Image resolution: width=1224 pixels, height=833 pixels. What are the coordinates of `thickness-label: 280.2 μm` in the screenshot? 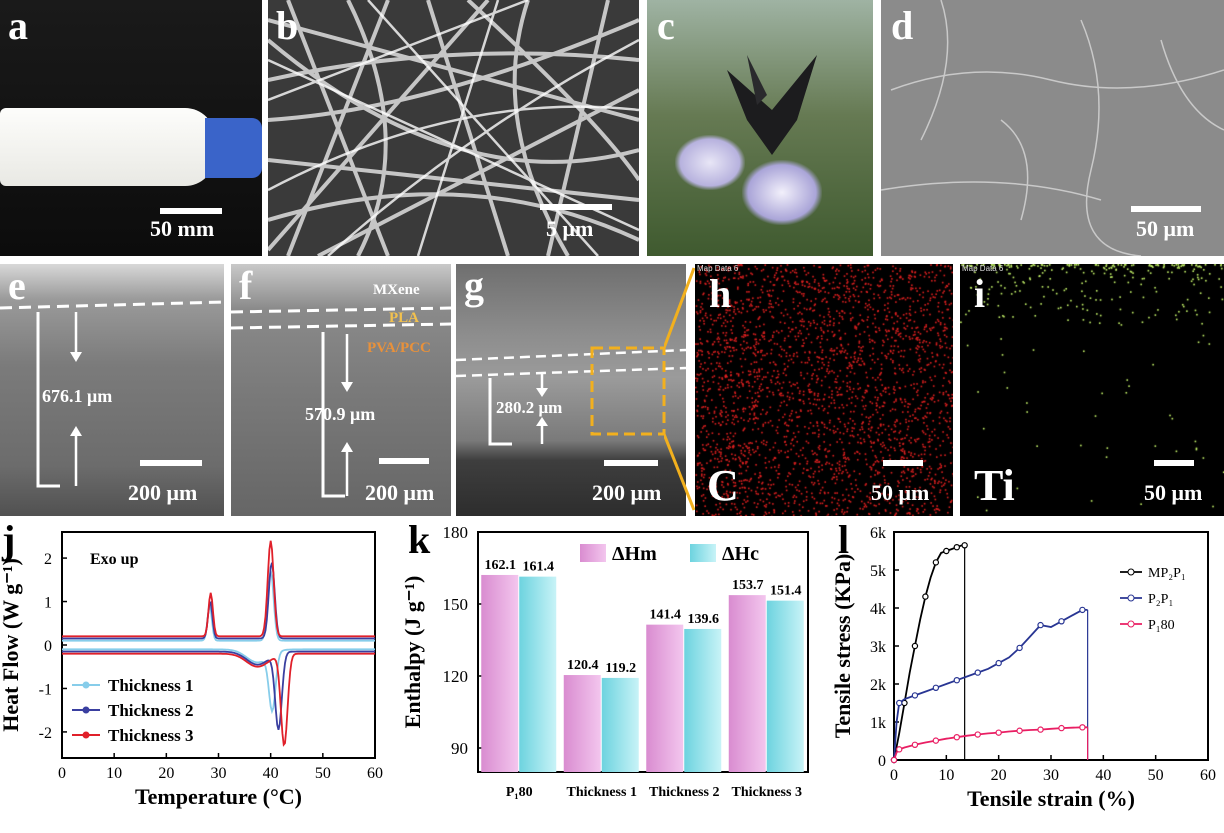 It's located at (529, 407).